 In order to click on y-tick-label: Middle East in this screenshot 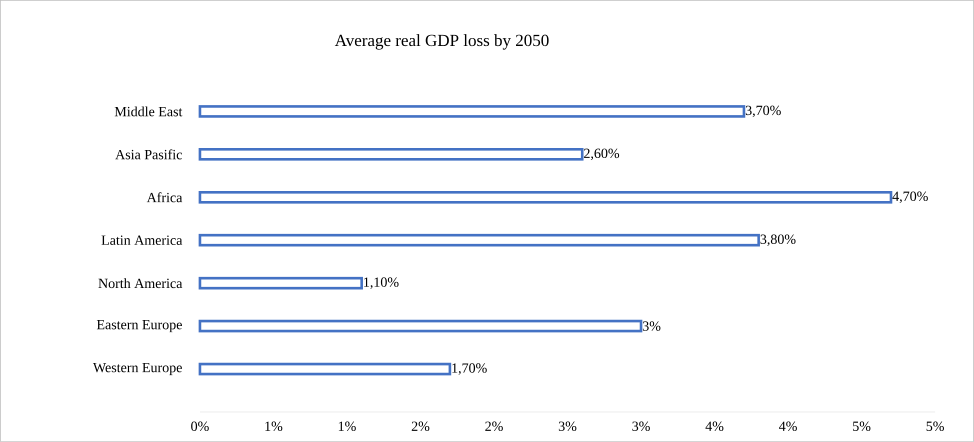, I will do `click(148, 111)`.